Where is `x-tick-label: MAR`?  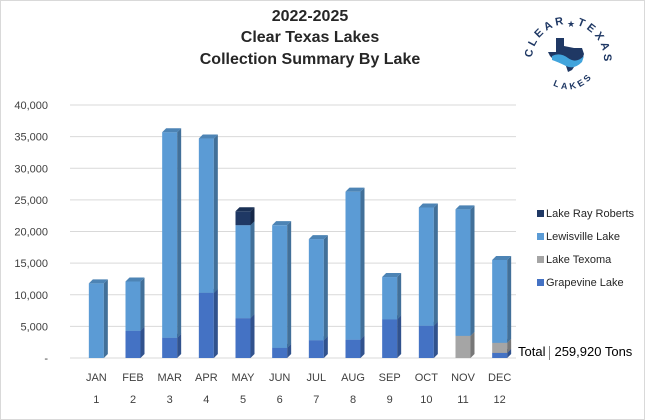 x-tick-label: MAR is located at coordinates (169, 378).